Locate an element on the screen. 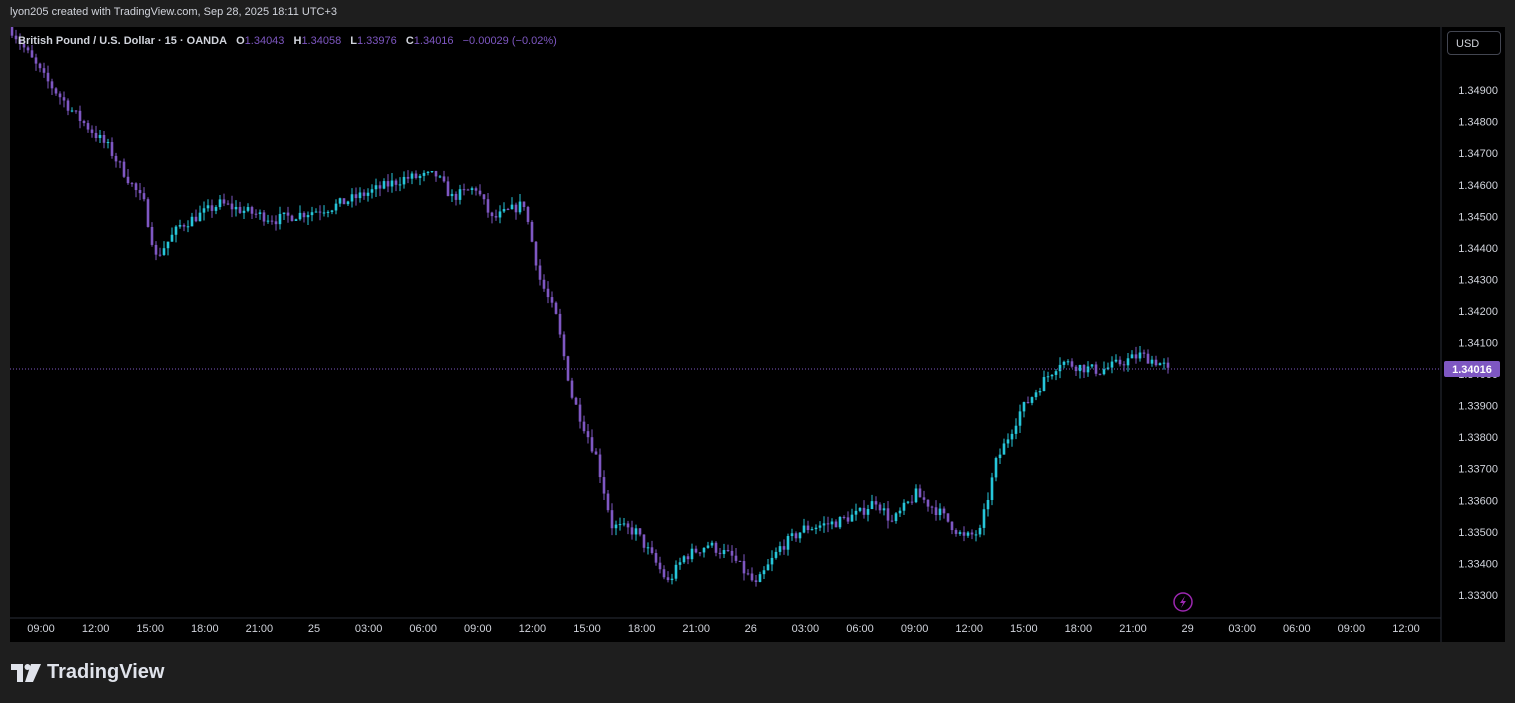 The image size is (1515, 703). lightning-icon is located at coordinates (1183, 602).